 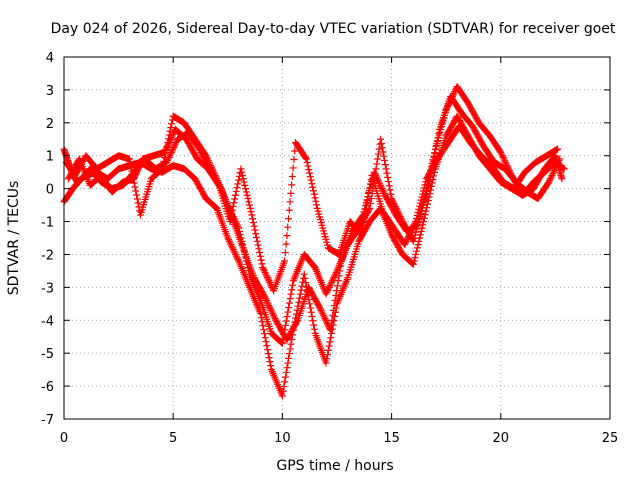 I want to click on x-tick-label: 10, so click(x=282, y=438).